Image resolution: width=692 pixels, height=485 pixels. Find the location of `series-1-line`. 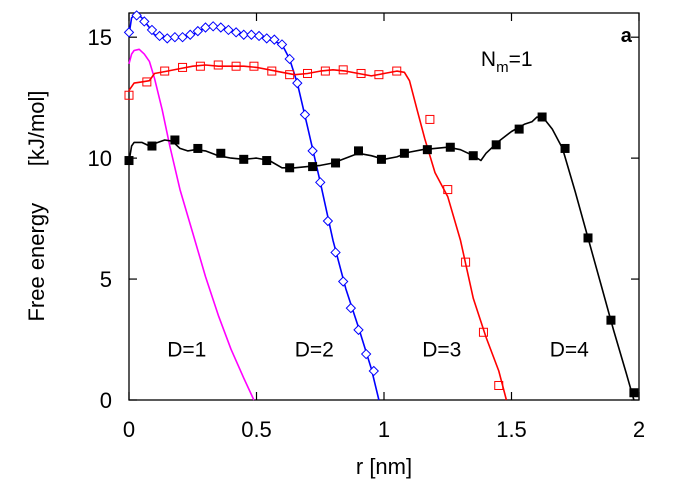

series-1-line is located at coordinates (191, 224).